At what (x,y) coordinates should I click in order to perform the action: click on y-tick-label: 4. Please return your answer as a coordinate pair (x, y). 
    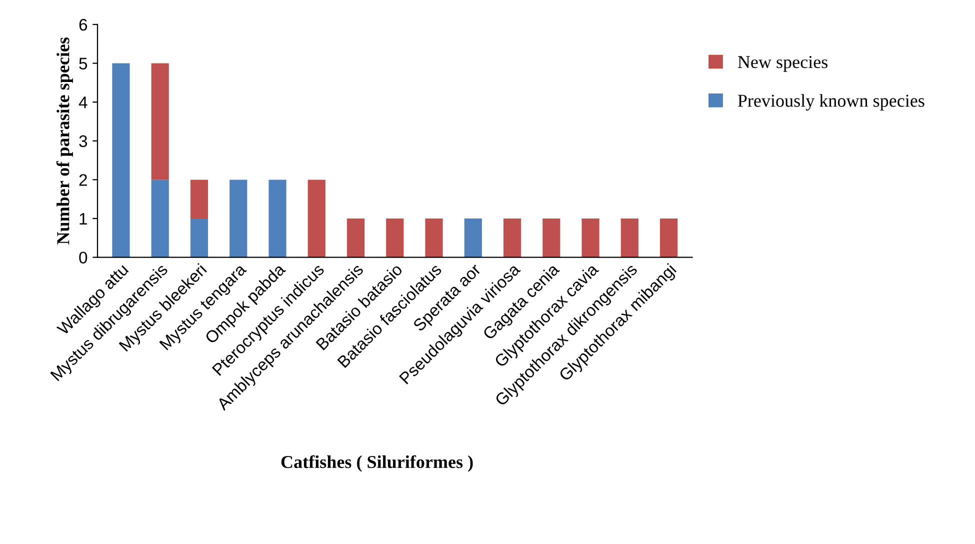
    Looking at the image, I should click on (83, 102).